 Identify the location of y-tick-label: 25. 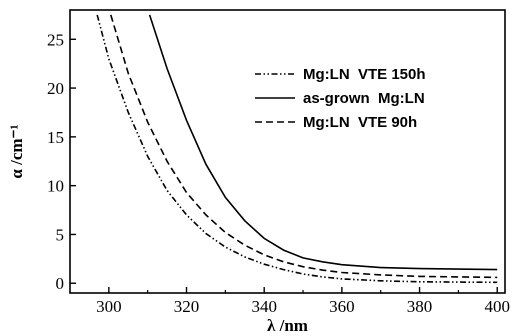
(55, 39).